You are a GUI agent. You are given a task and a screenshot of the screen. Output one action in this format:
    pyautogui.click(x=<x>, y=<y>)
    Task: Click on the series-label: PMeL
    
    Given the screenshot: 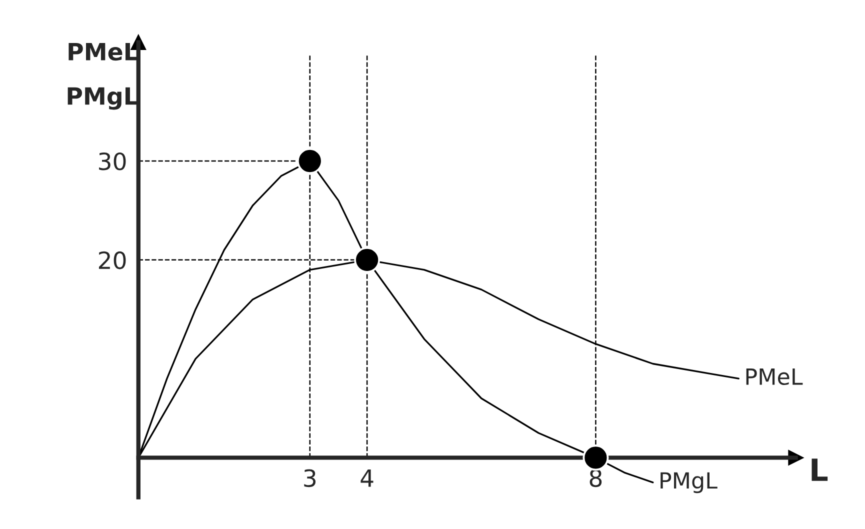 What is the action you would take?
    pyautogui.click(x=774, y=377)
    